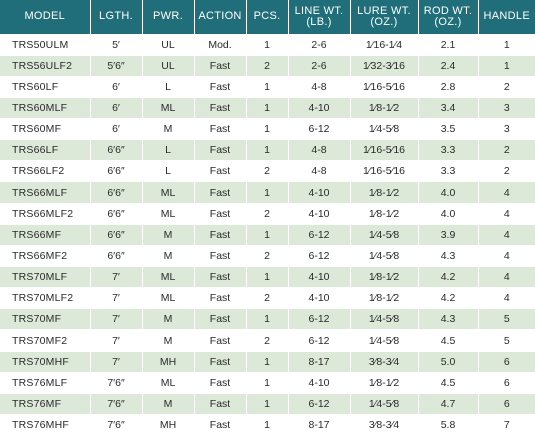 This screenshot has width=535, height=436. What do you see at coordinates (267, 150) in the screenshot?
I see `table-row: TRS66LF 6′6″ L Fast 1 4-8 1⁄16-5⁄16 3.3 2` at bounding box center [267, 150].